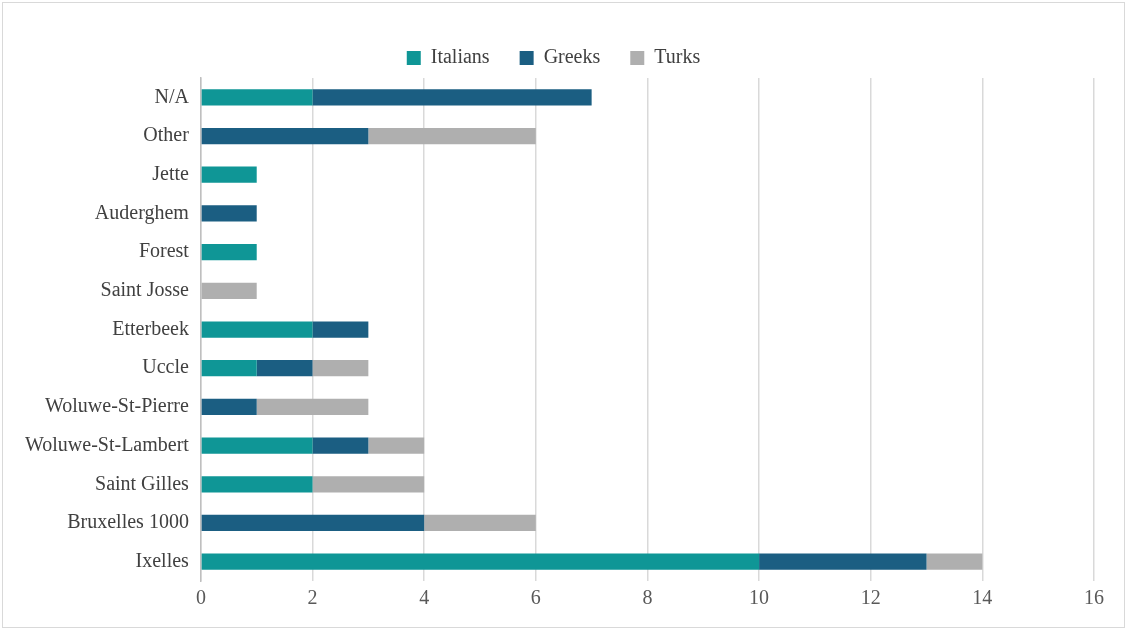 This screenshot has height=630, width=1127. Describe the element at coordinates (162, 559) in the screenshot. I see `y-tick-label: Ixelles` at that location.